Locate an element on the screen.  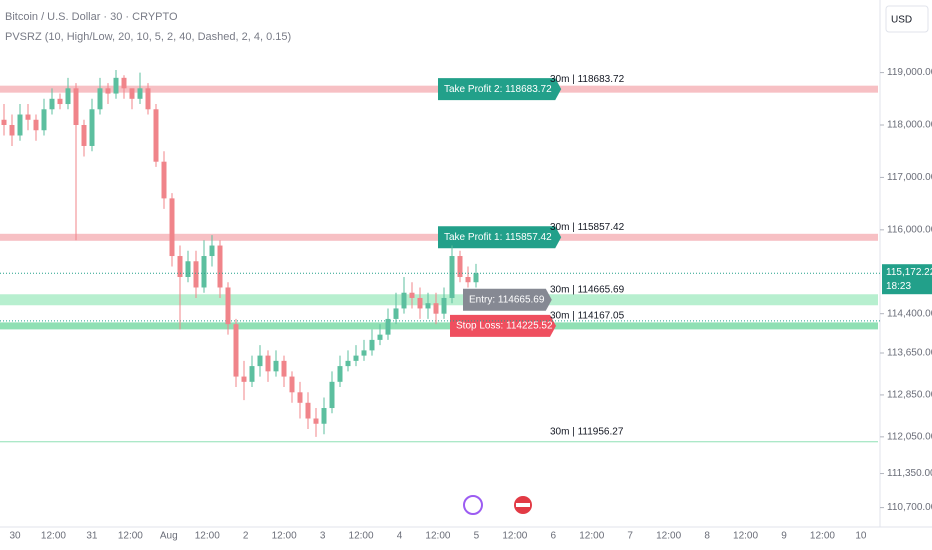
countdown-label: 18:23 is located at coordinates (898, 286).